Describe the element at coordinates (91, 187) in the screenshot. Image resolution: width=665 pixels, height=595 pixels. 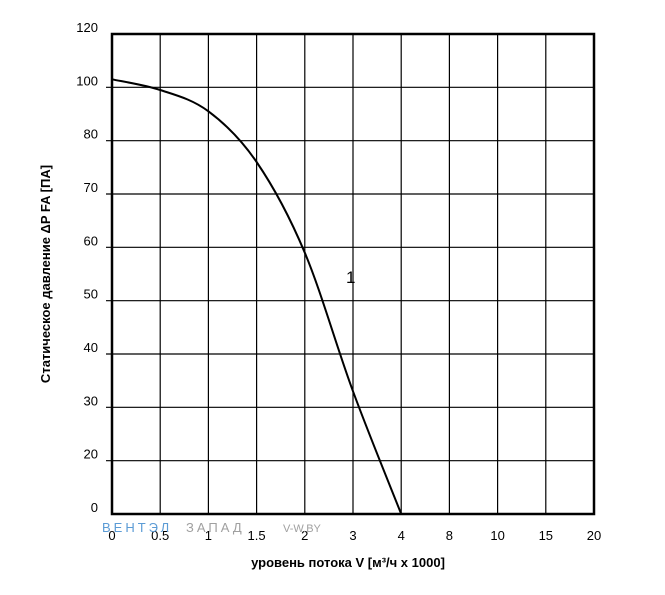
I see `y-tick-label: 70` at that location.